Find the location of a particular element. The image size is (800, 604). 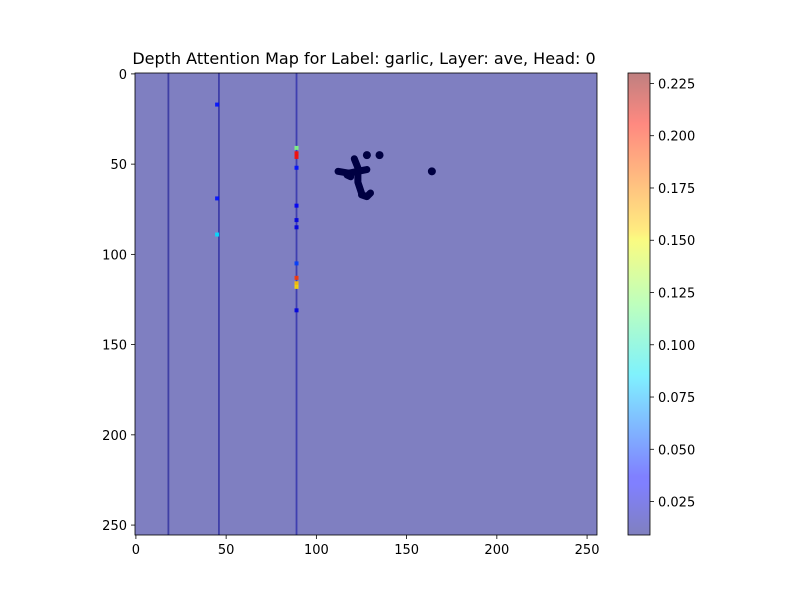

colorbar-tick-label: 0.175 is located at coordinates (676, 189).